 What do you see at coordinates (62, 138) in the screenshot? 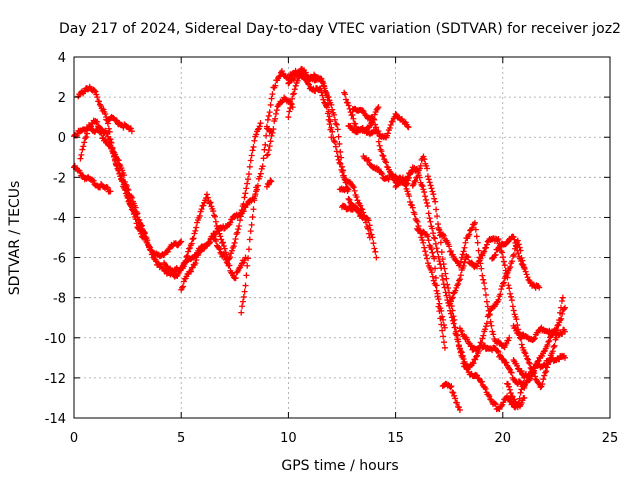
I see `y-tick-label: 0` at bounding box center [62, 138].